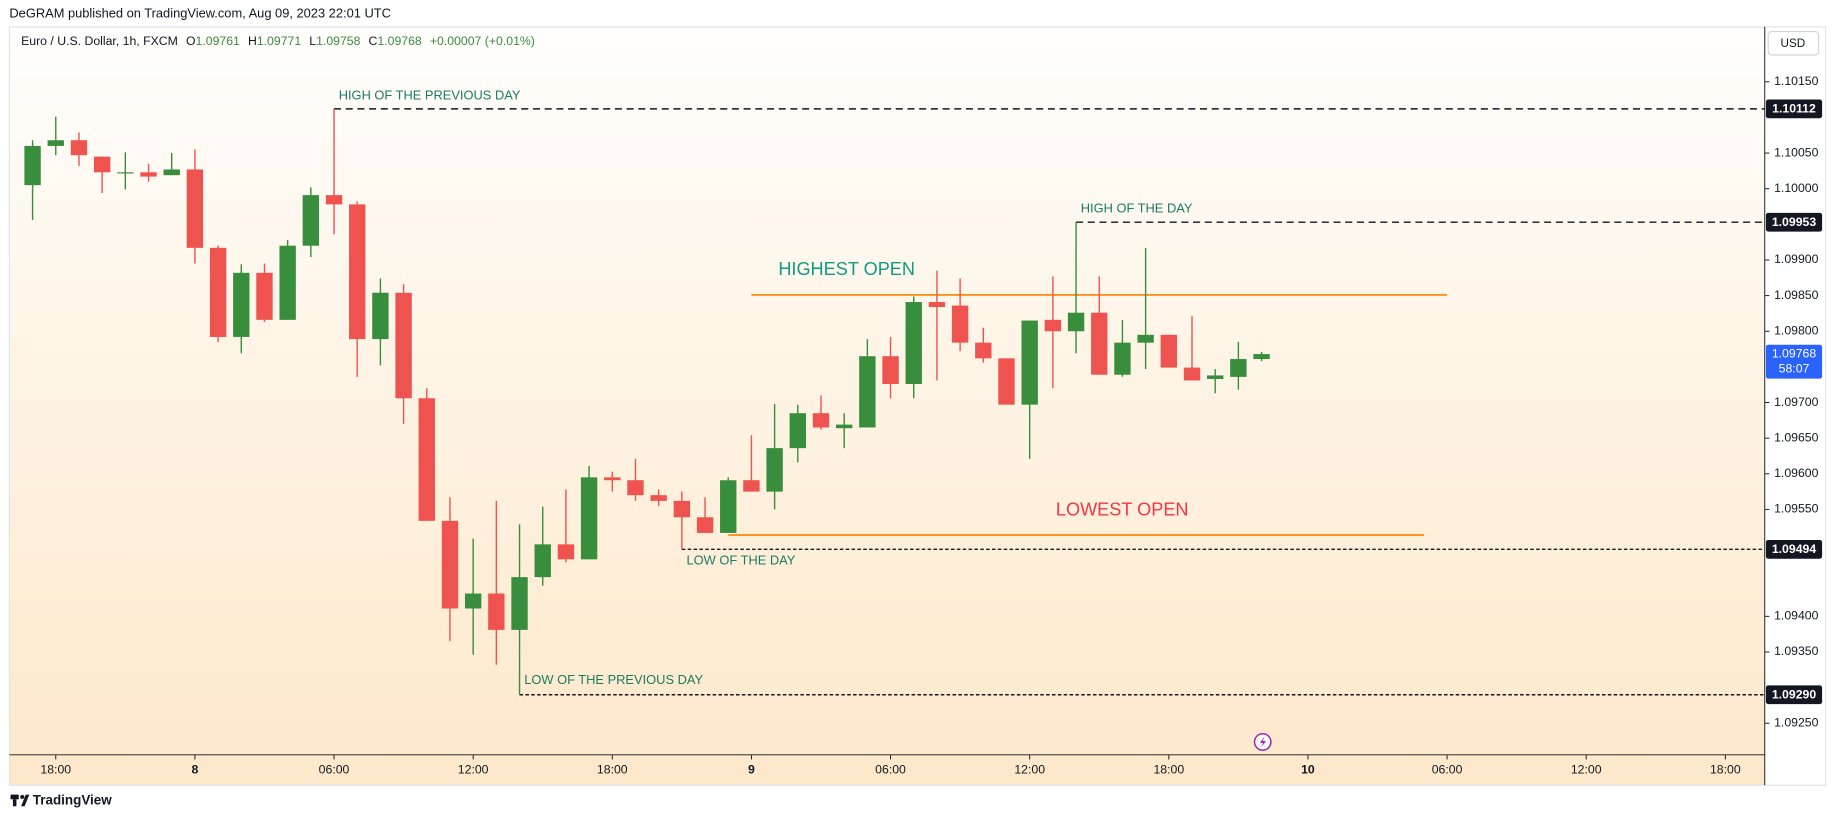 The image size is (1835, 818). I want to click on x-tick-label: 9, so click(751, 769).